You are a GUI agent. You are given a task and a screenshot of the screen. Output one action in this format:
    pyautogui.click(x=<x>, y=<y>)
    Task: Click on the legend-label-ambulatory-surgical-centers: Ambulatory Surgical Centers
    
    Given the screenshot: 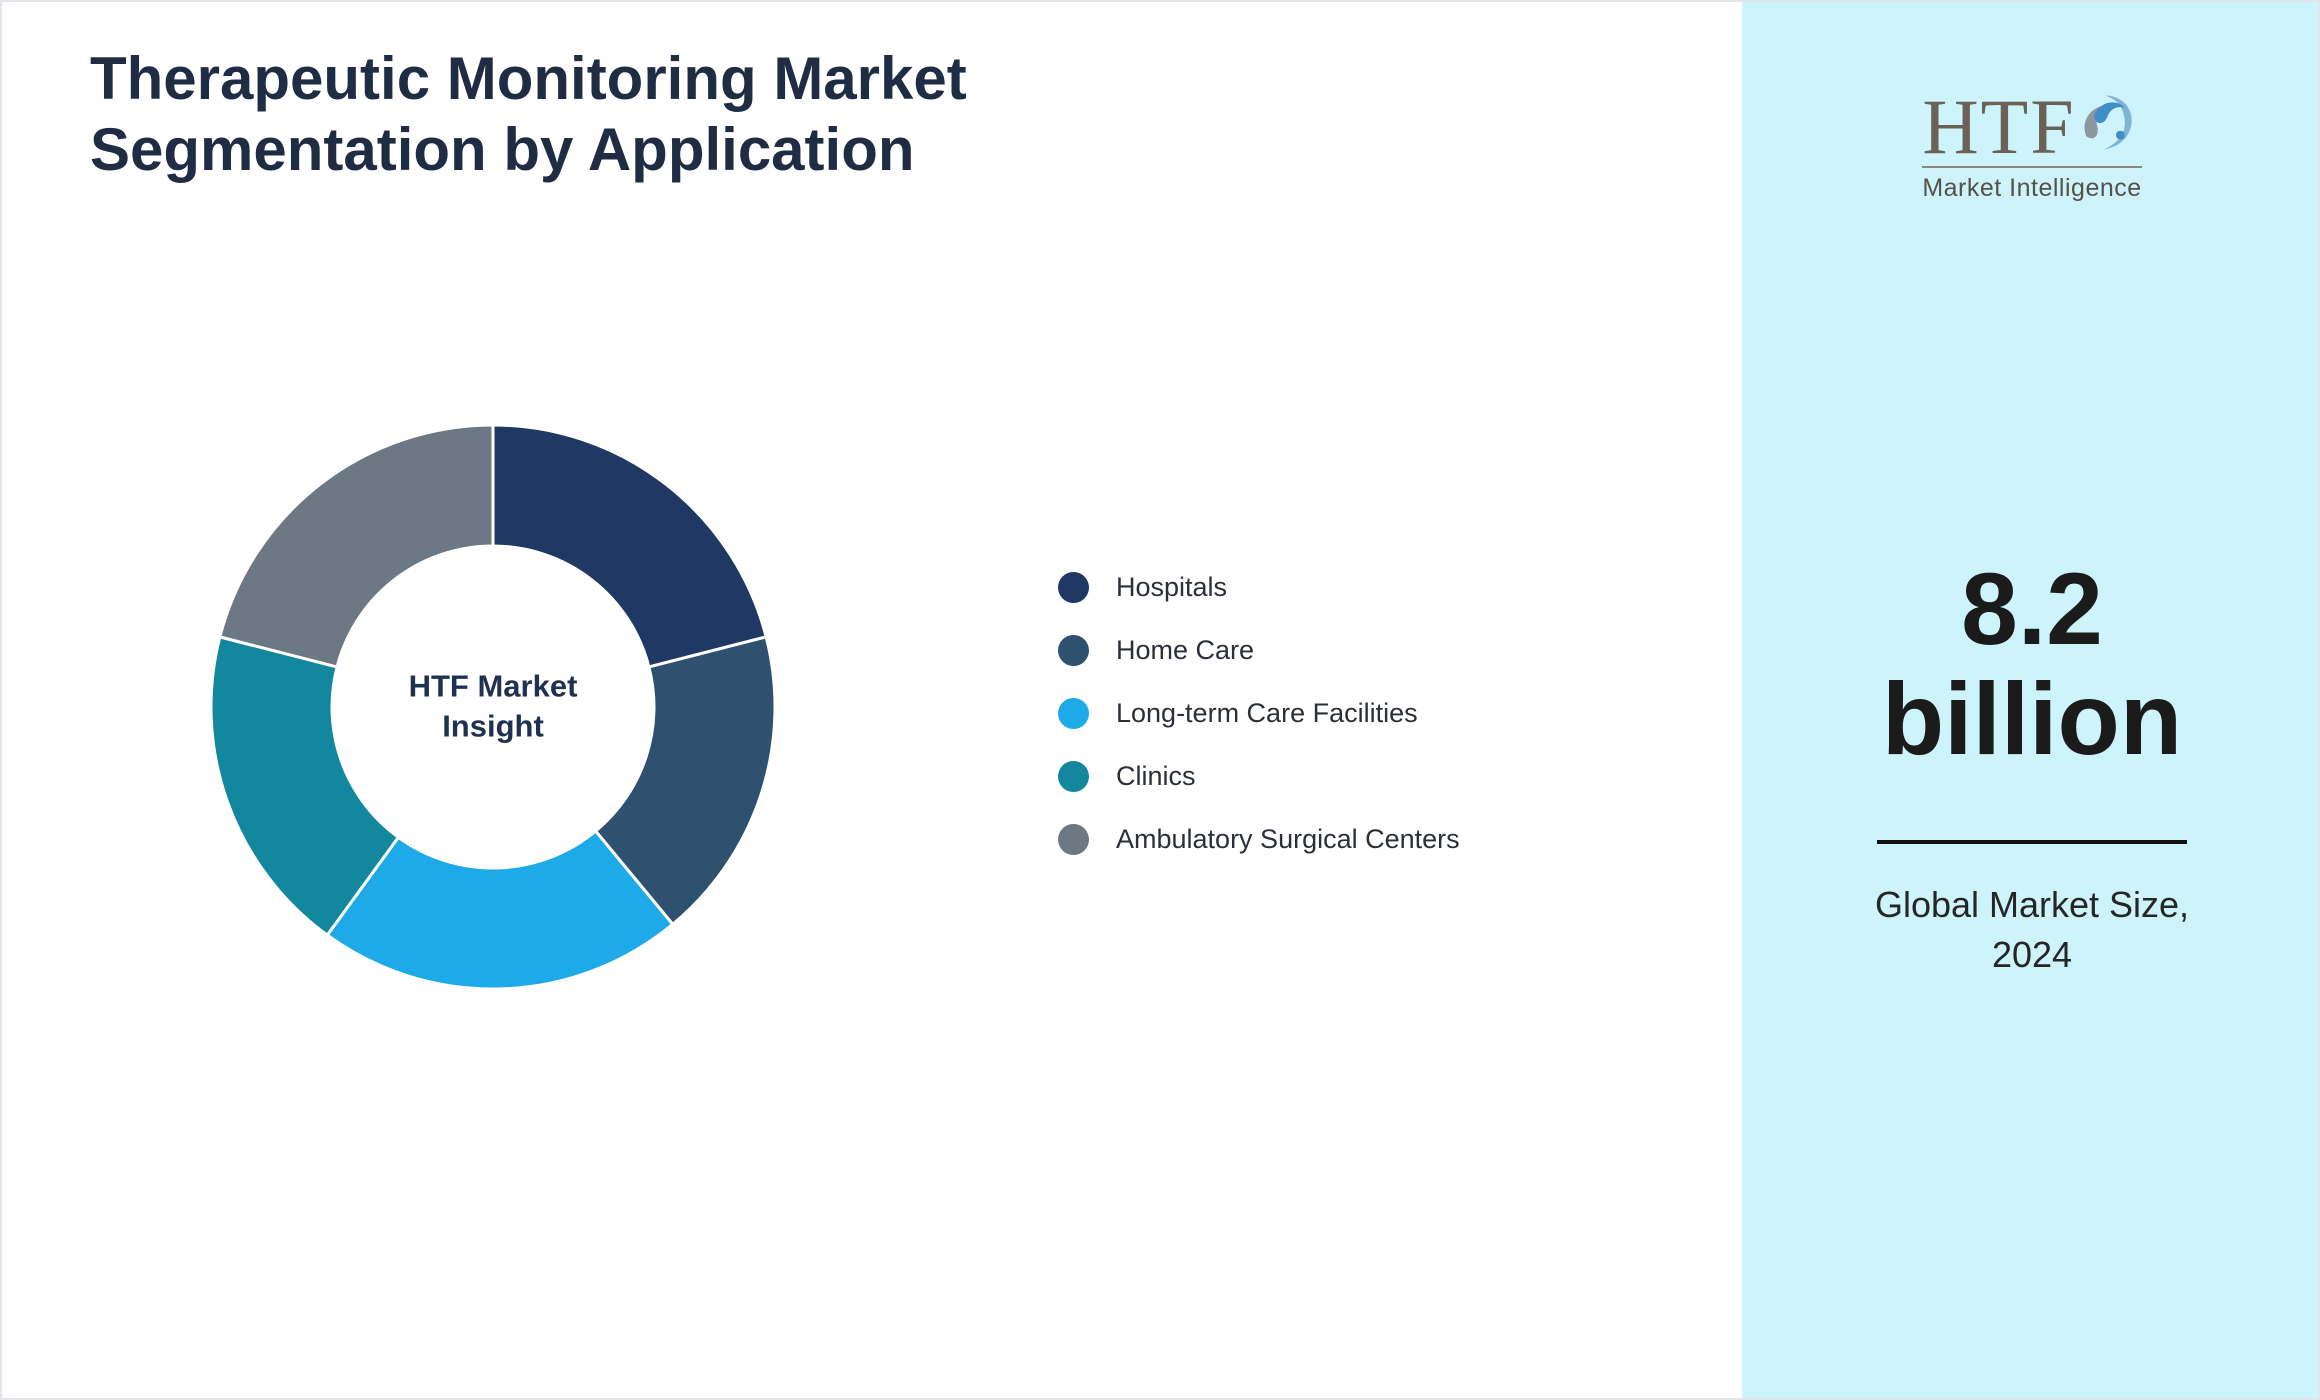 What is the action you would take?
    pyautogui.click(x=1288, y=839)
    